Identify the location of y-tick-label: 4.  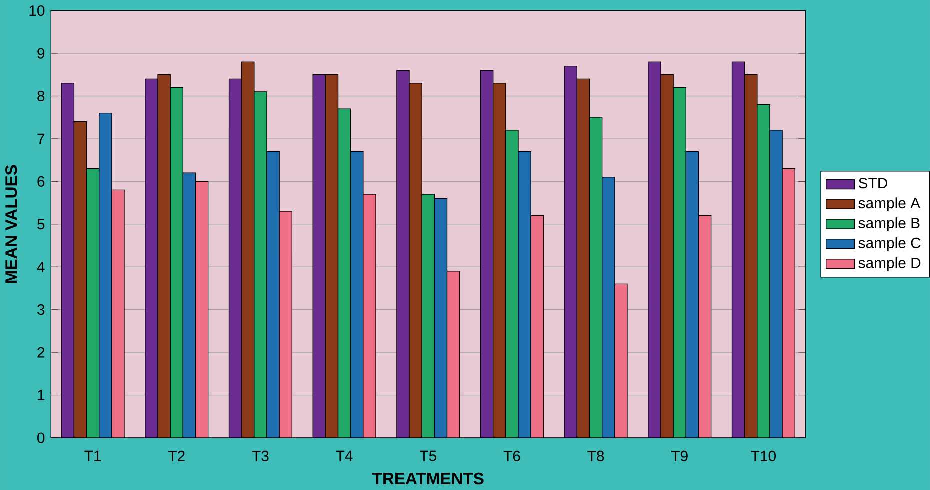
(41, 267).